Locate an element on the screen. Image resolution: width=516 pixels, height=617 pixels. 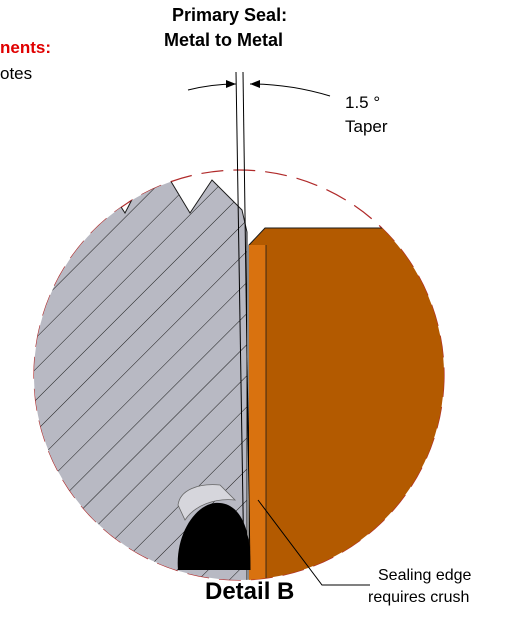
sealing-edge-label-line1: Sealing edge is located at coordinates (425, 575).